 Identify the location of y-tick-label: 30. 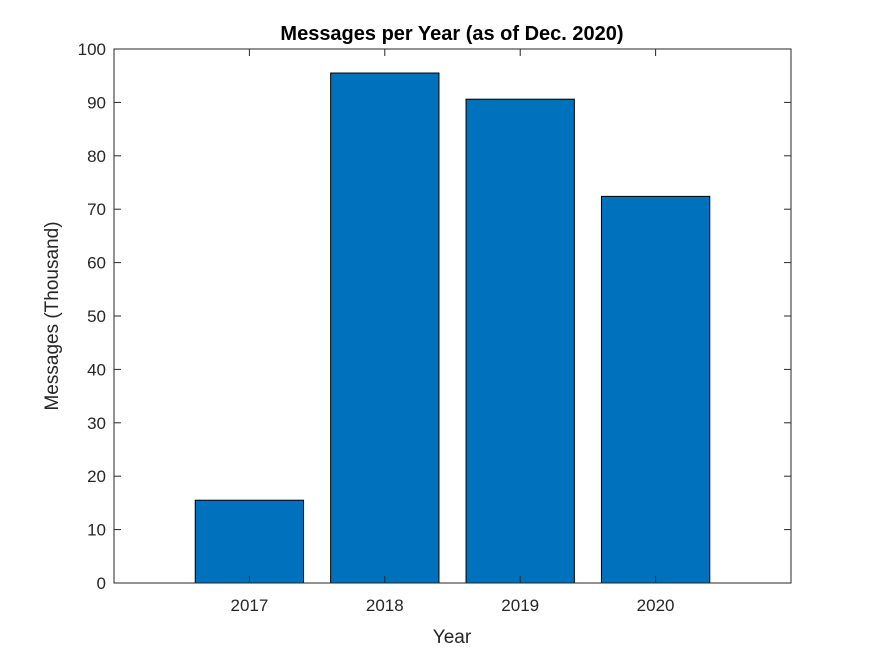
(96, 423).